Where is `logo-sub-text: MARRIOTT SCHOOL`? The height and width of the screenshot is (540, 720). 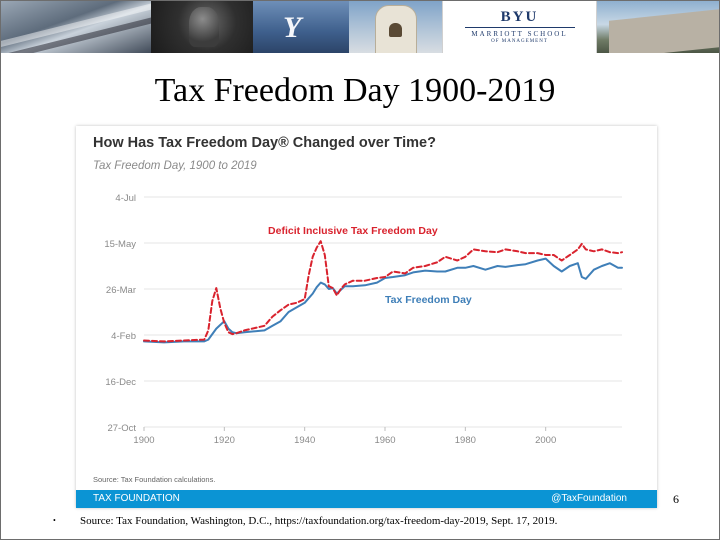 logo-sub-text: MARRIOTT SCHOOL is located at coordinates (519, 34).